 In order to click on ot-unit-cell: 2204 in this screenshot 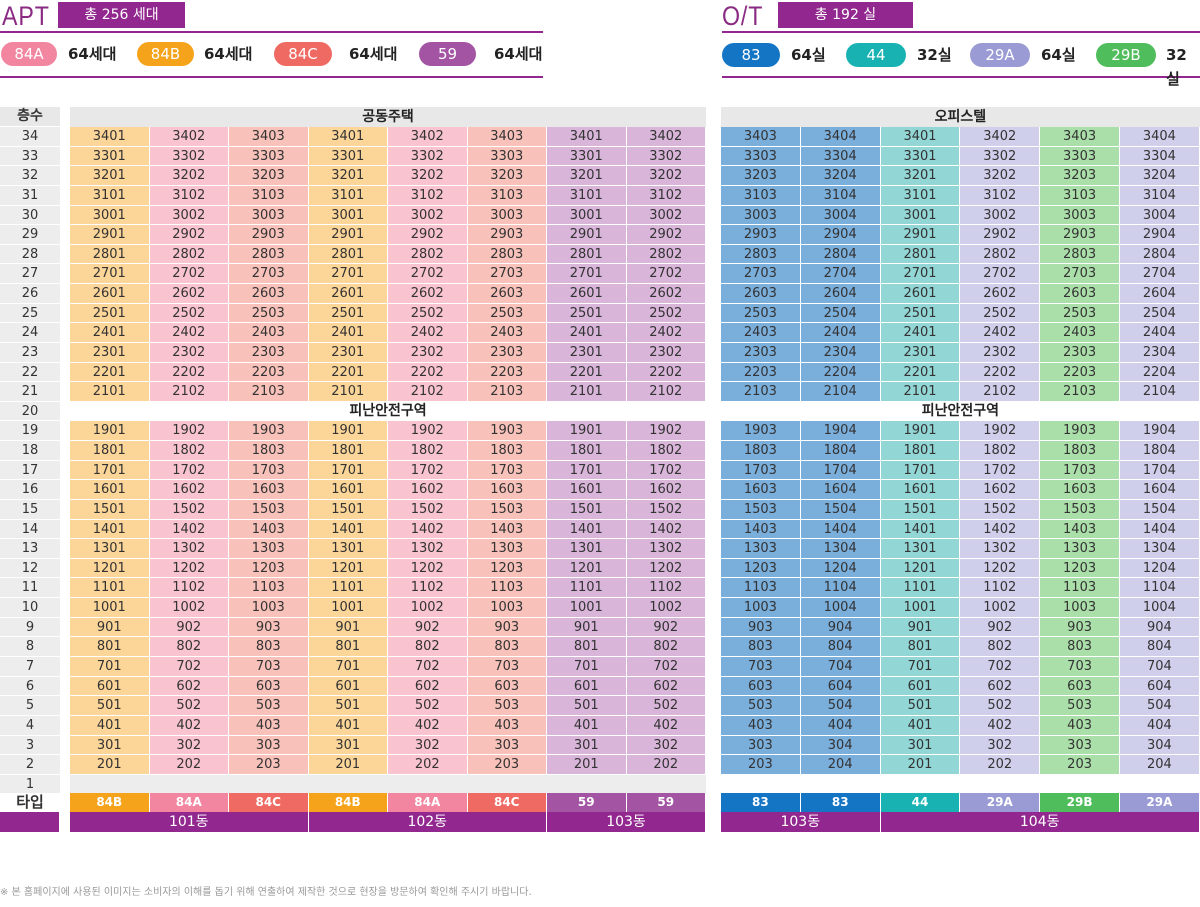, I will do `click(1160, 372)`.